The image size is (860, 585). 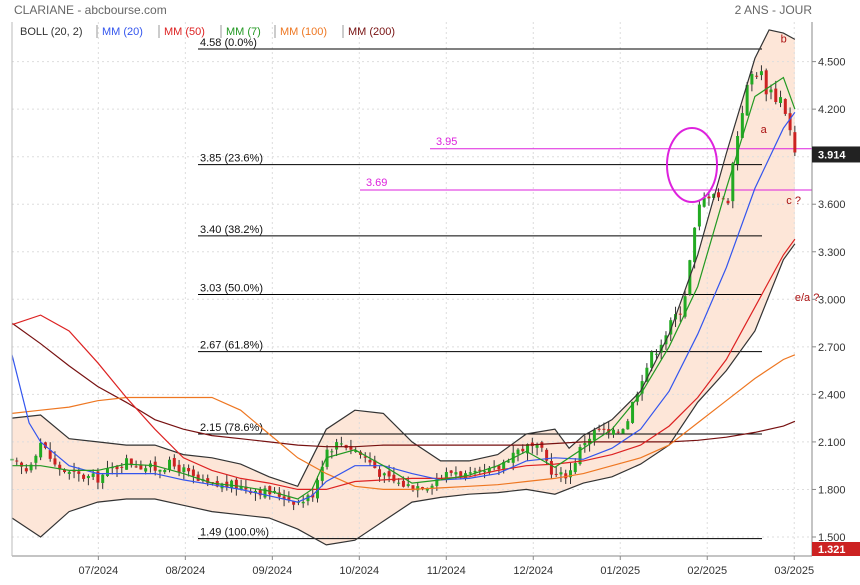 What do you see at coordinates (832, 300) in the screenshot?
I see `y-tick-label: 3.000` at bounding box center [832, 300].